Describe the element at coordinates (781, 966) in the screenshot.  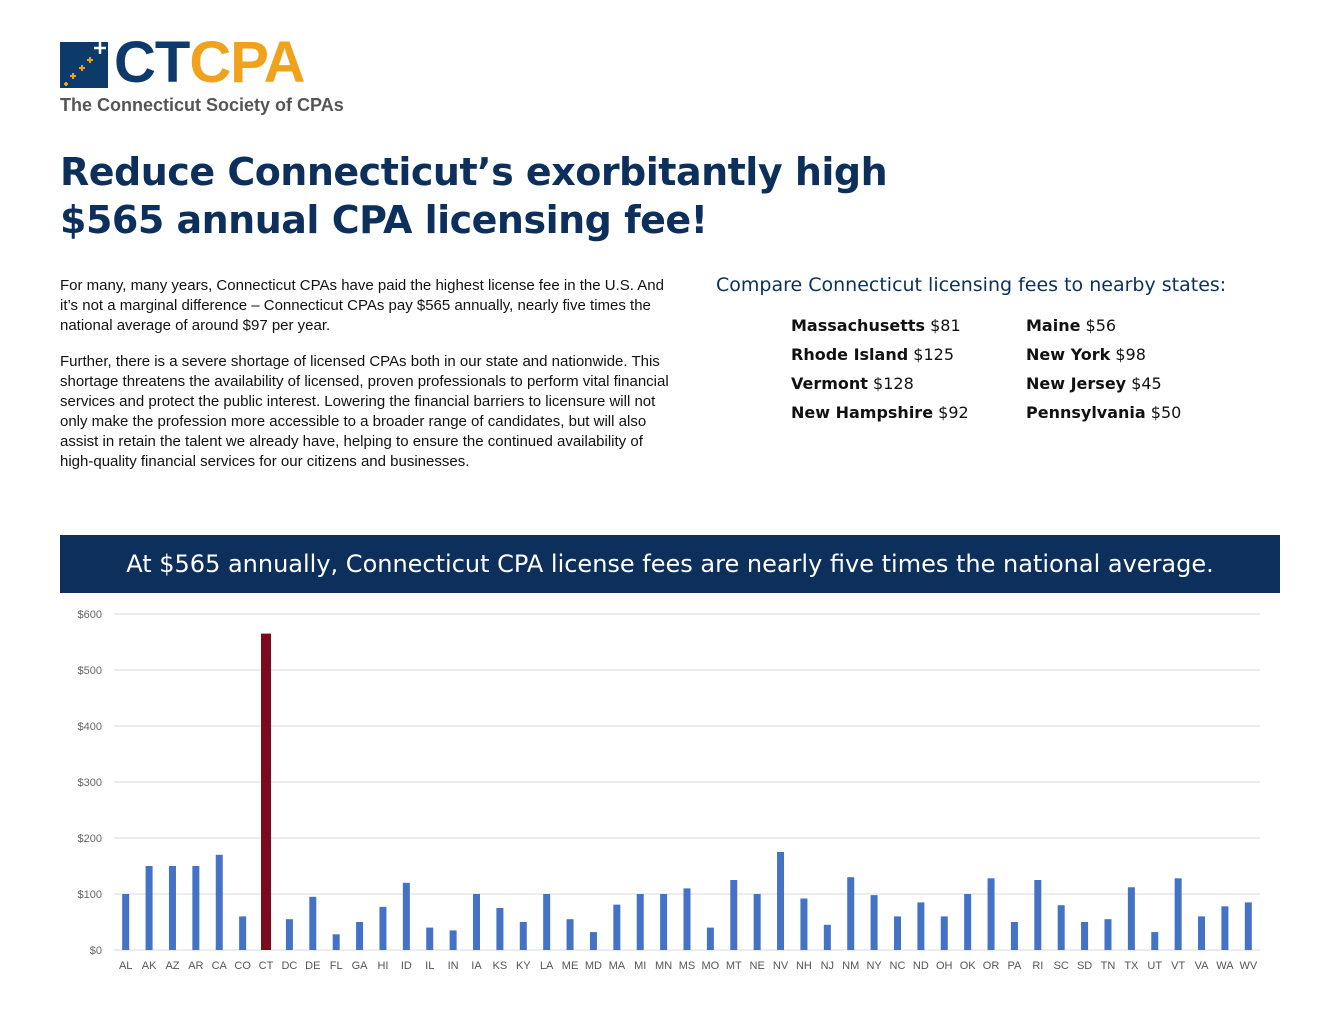
I see `x-tick-label: NV` at that location.